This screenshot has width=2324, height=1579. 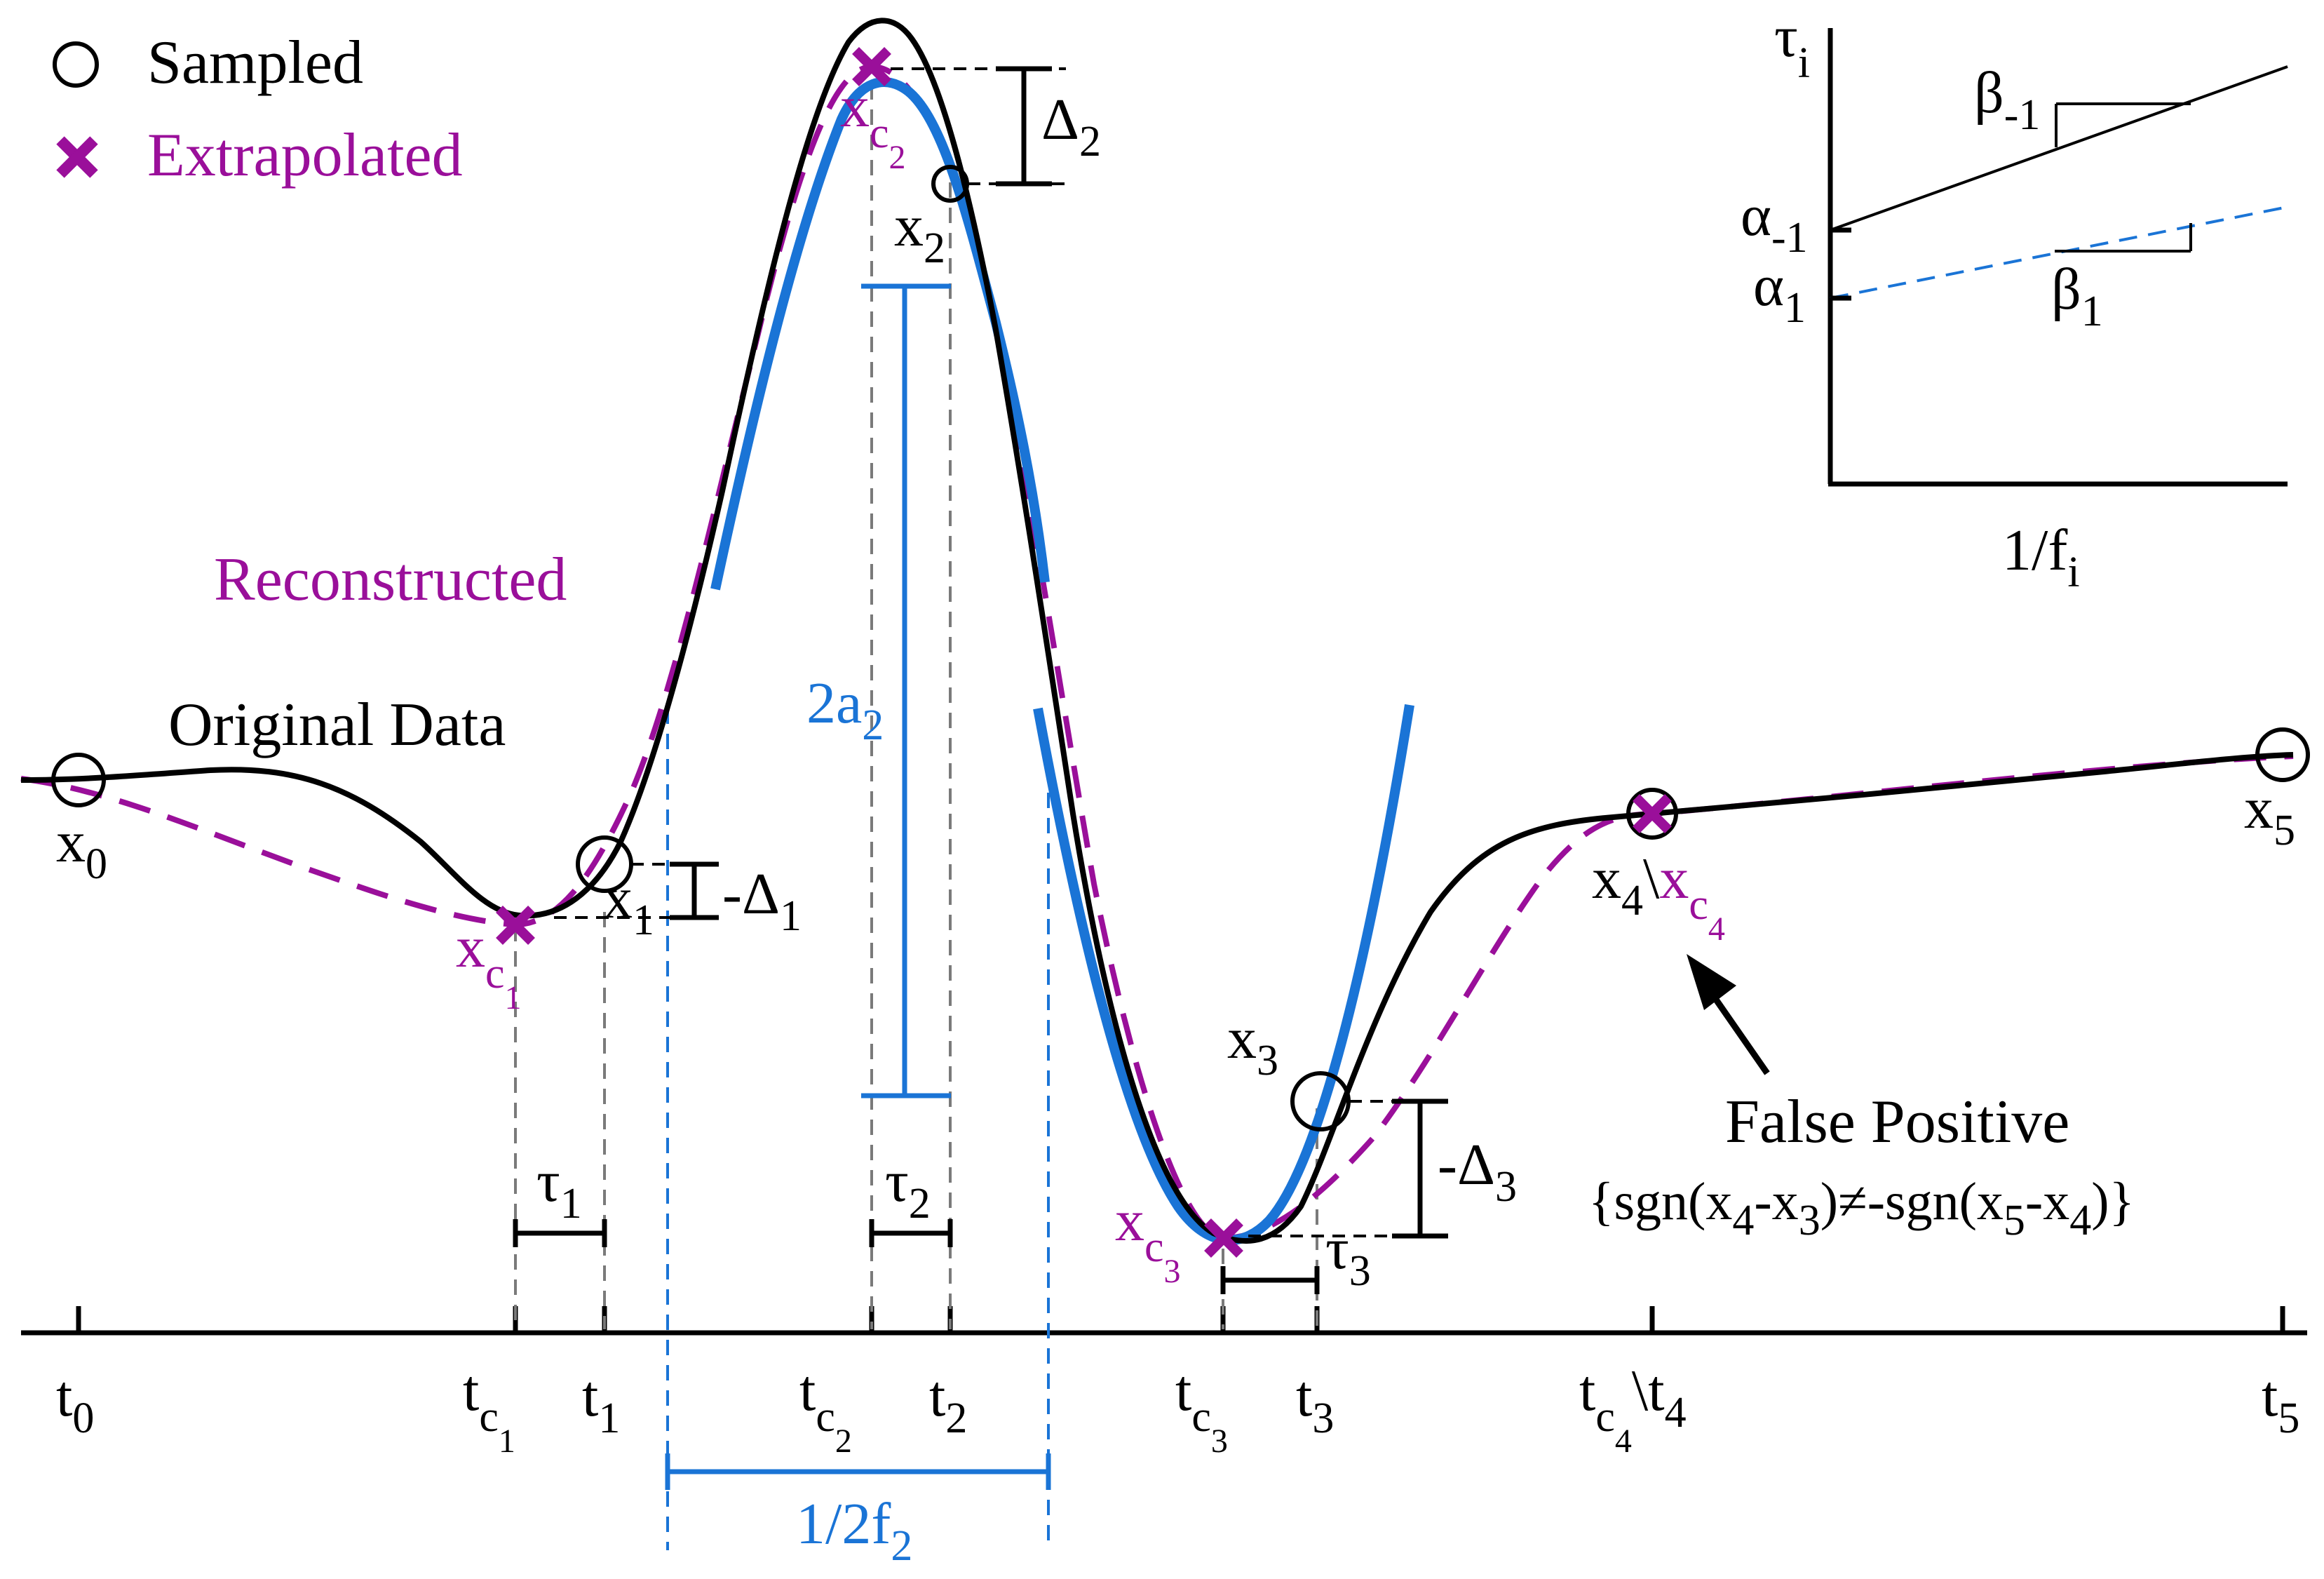 I want to click on amplitude-marker, so click(x=906, y=691).